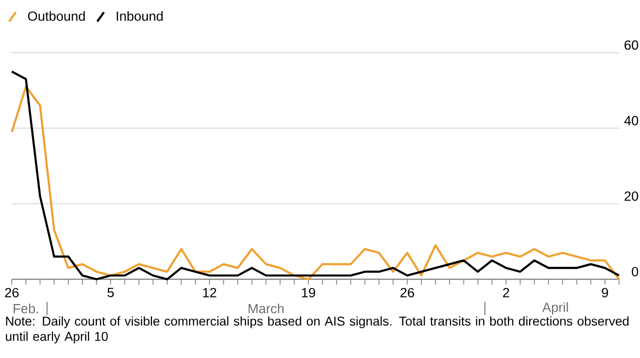 The width and height of the screenshot is (640, 358). Describe the element at coordinates (56, 16) in the screenshot. I see `legend-label: Outbound` at that location.